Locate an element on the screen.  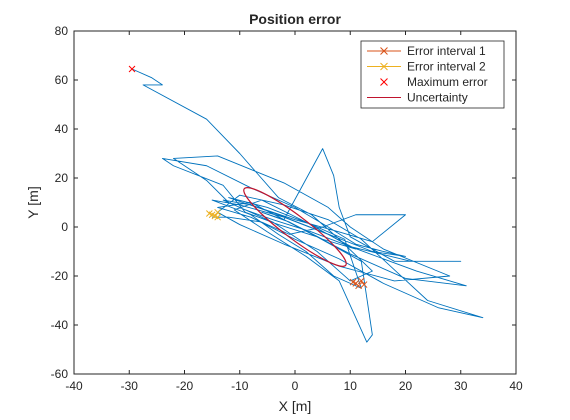
y-tick-label: -40 is located at coordinates (60, 325).